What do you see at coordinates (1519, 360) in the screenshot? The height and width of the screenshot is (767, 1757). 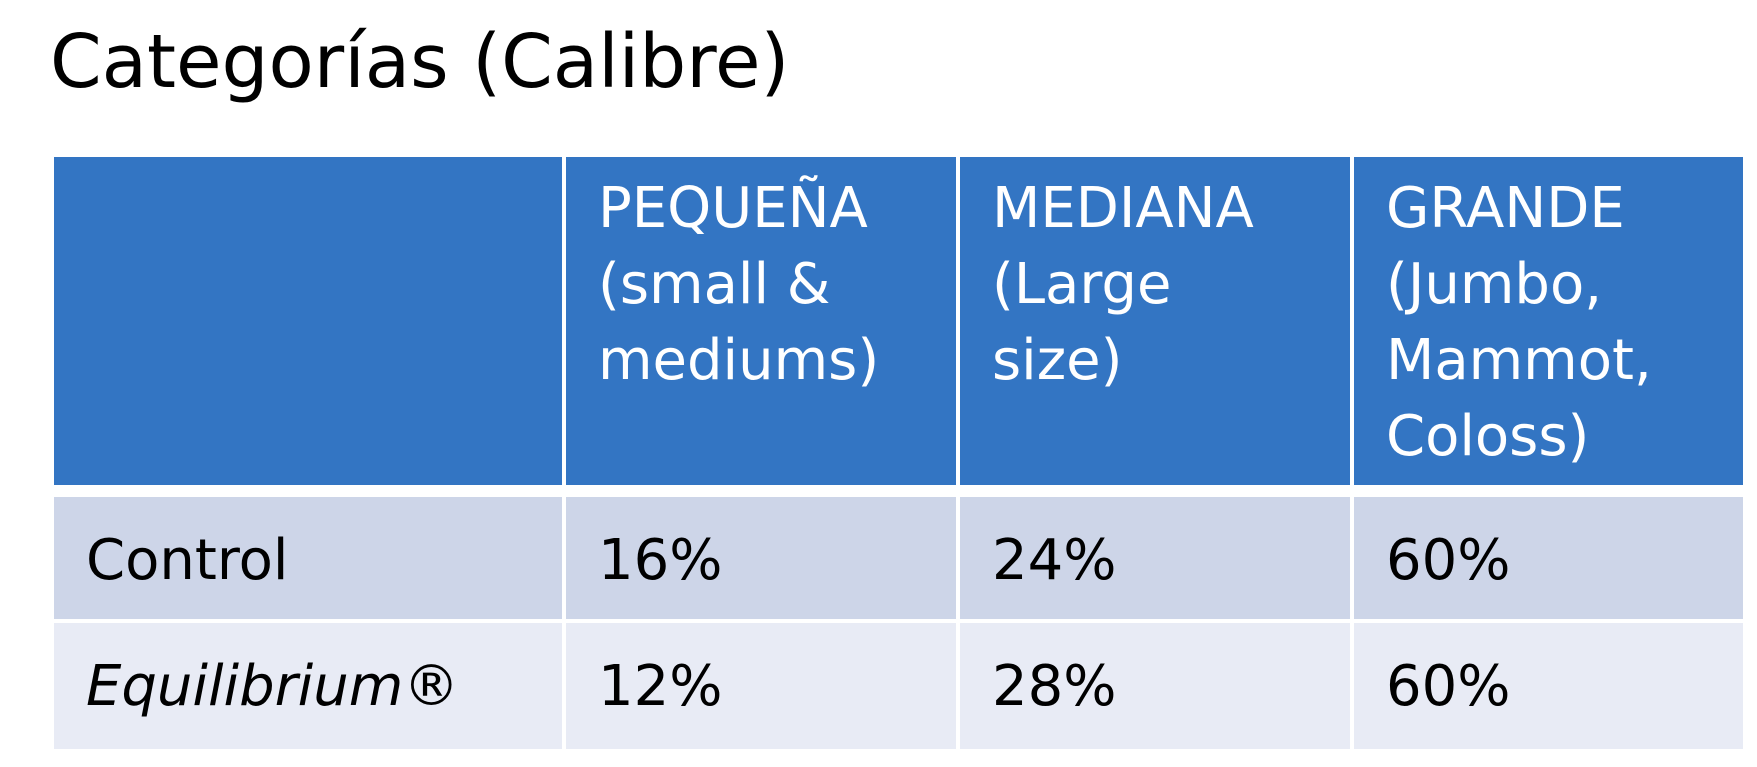 I see `header-line: Mammot,` at bounding box center [1519, 360].